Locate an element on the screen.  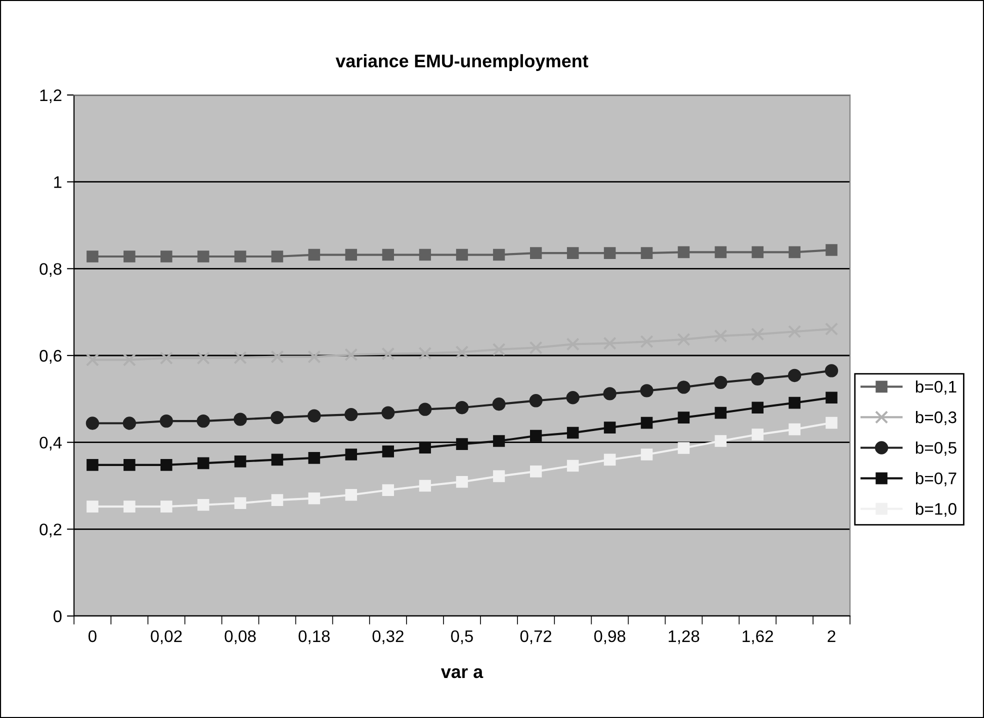
x-axis-title: var a is located at coordinates (462, 673).